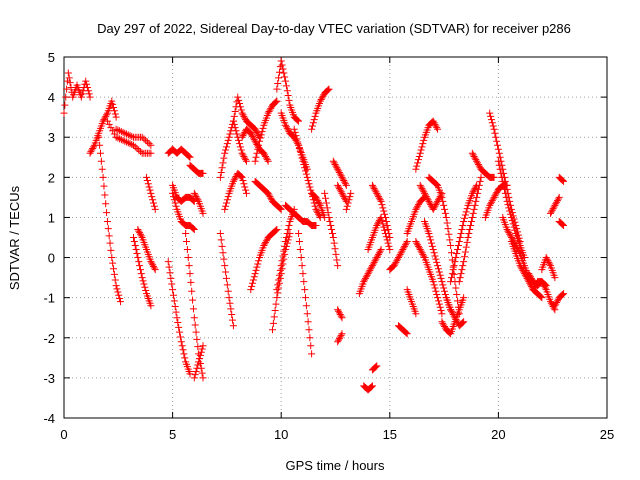 This screenshot has height=480, width=640. I want to click on track-t57, so click(470, 229).